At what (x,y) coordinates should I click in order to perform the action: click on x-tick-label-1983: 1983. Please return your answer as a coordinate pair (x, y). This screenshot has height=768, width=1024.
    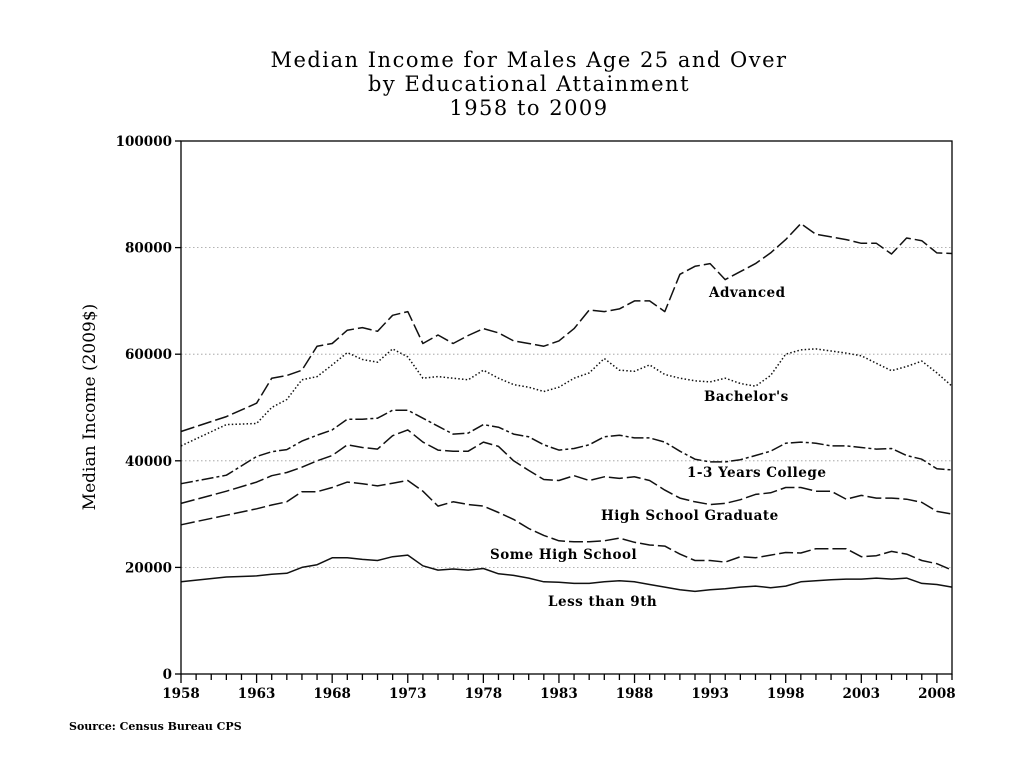
    Looking at the image, I should click on (559, 694).